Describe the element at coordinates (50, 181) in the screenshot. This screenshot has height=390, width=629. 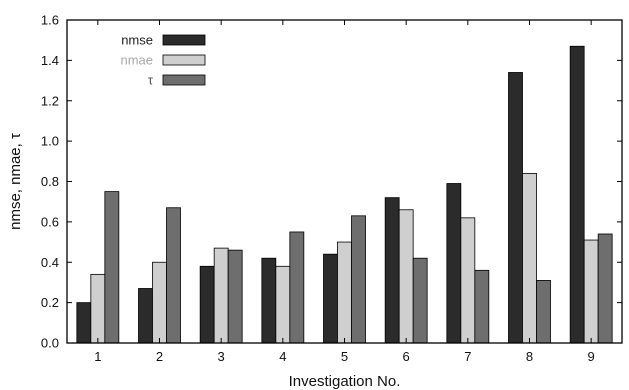
I see `y-tick-label: 0.8` at that location.